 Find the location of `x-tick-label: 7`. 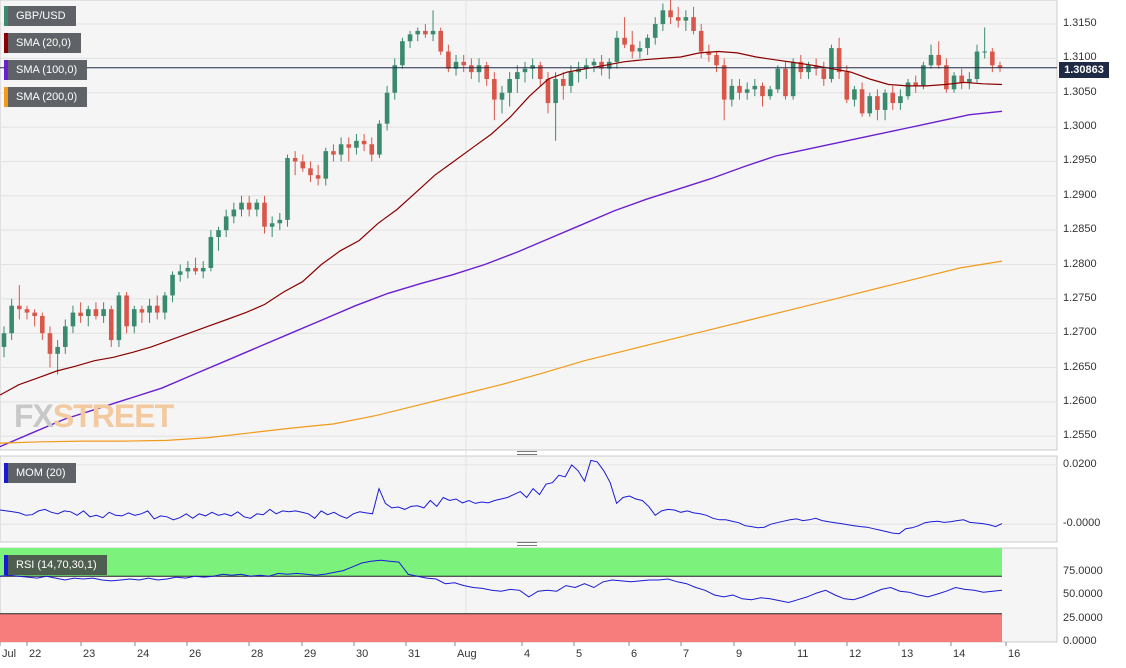

x-tick-label: 7 is located at coordinates (686, 654).